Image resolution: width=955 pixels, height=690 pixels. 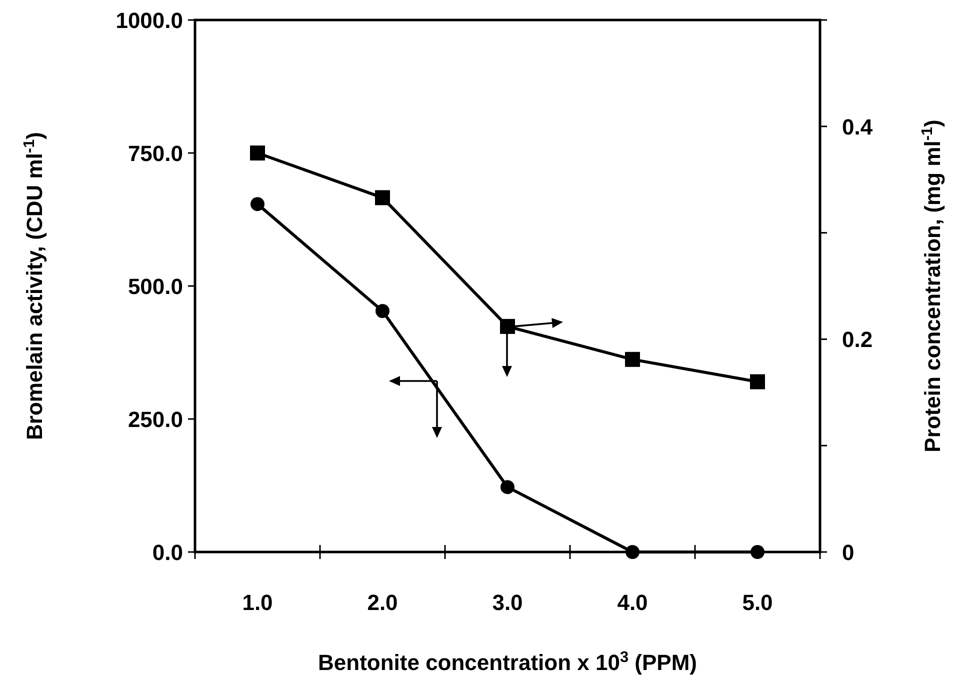 I want to click on x-axis-title: Bentonite concentration x 10$^{3}$ (PPM), so click(x=507, y=661).